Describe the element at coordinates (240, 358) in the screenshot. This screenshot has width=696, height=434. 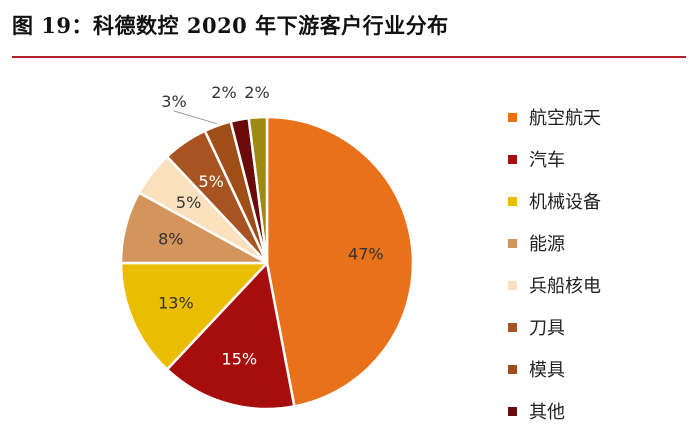
I see `data-label: 15%` at that location.